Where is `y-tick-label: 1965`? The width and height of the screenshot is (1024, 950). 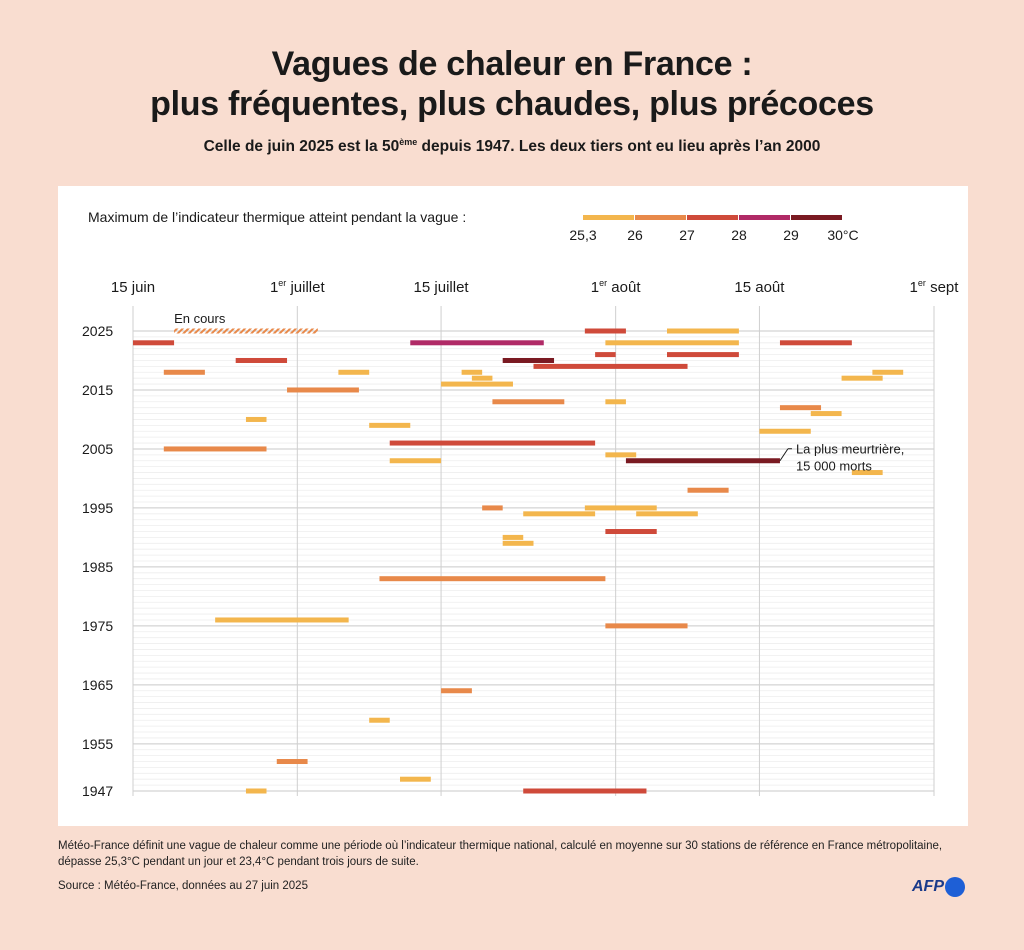
y-tick-label: 1965 is located at coordinates (97, 685).